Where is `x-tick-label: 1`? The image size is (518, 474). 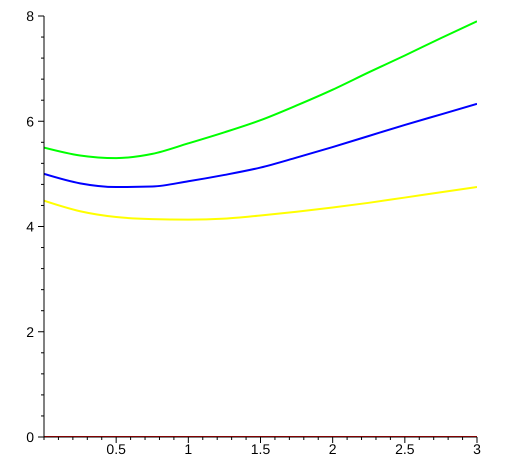
x-tick-label: 1 is located at coordinates (188, 449).